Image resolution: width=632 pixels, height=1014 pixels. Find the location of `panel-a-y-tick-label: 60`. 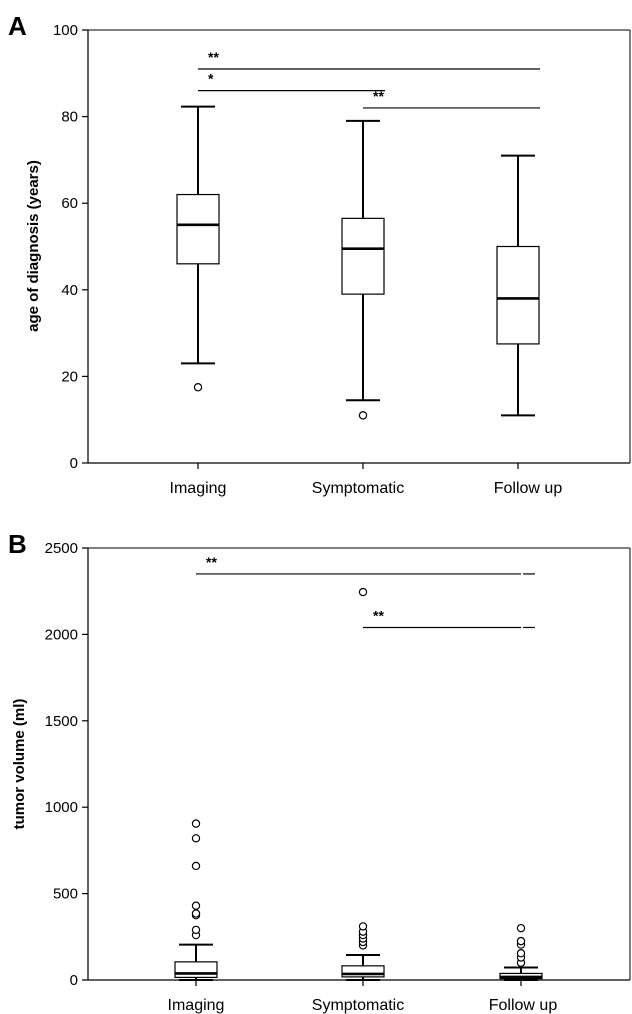

panel-a-y-tick-label: 60 is located at coordinates (69, 203).